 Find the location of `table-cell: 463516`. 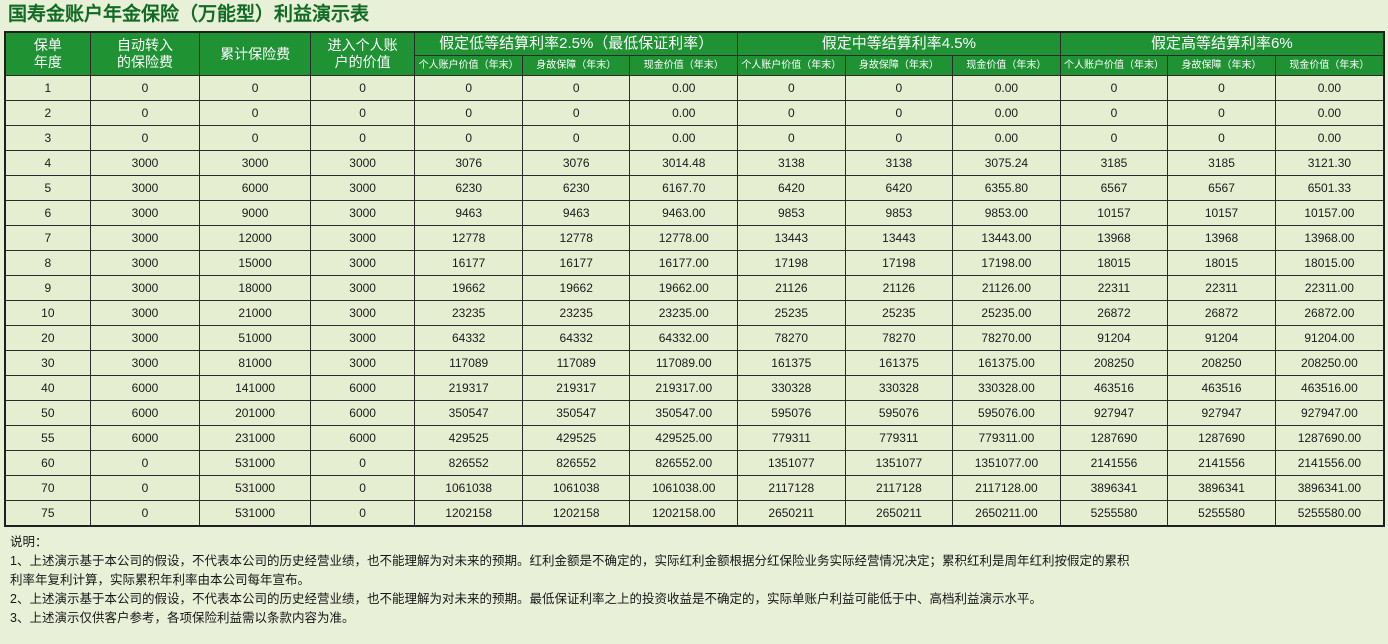

table-cell: 463516 is located at coordinates (1114, 388).